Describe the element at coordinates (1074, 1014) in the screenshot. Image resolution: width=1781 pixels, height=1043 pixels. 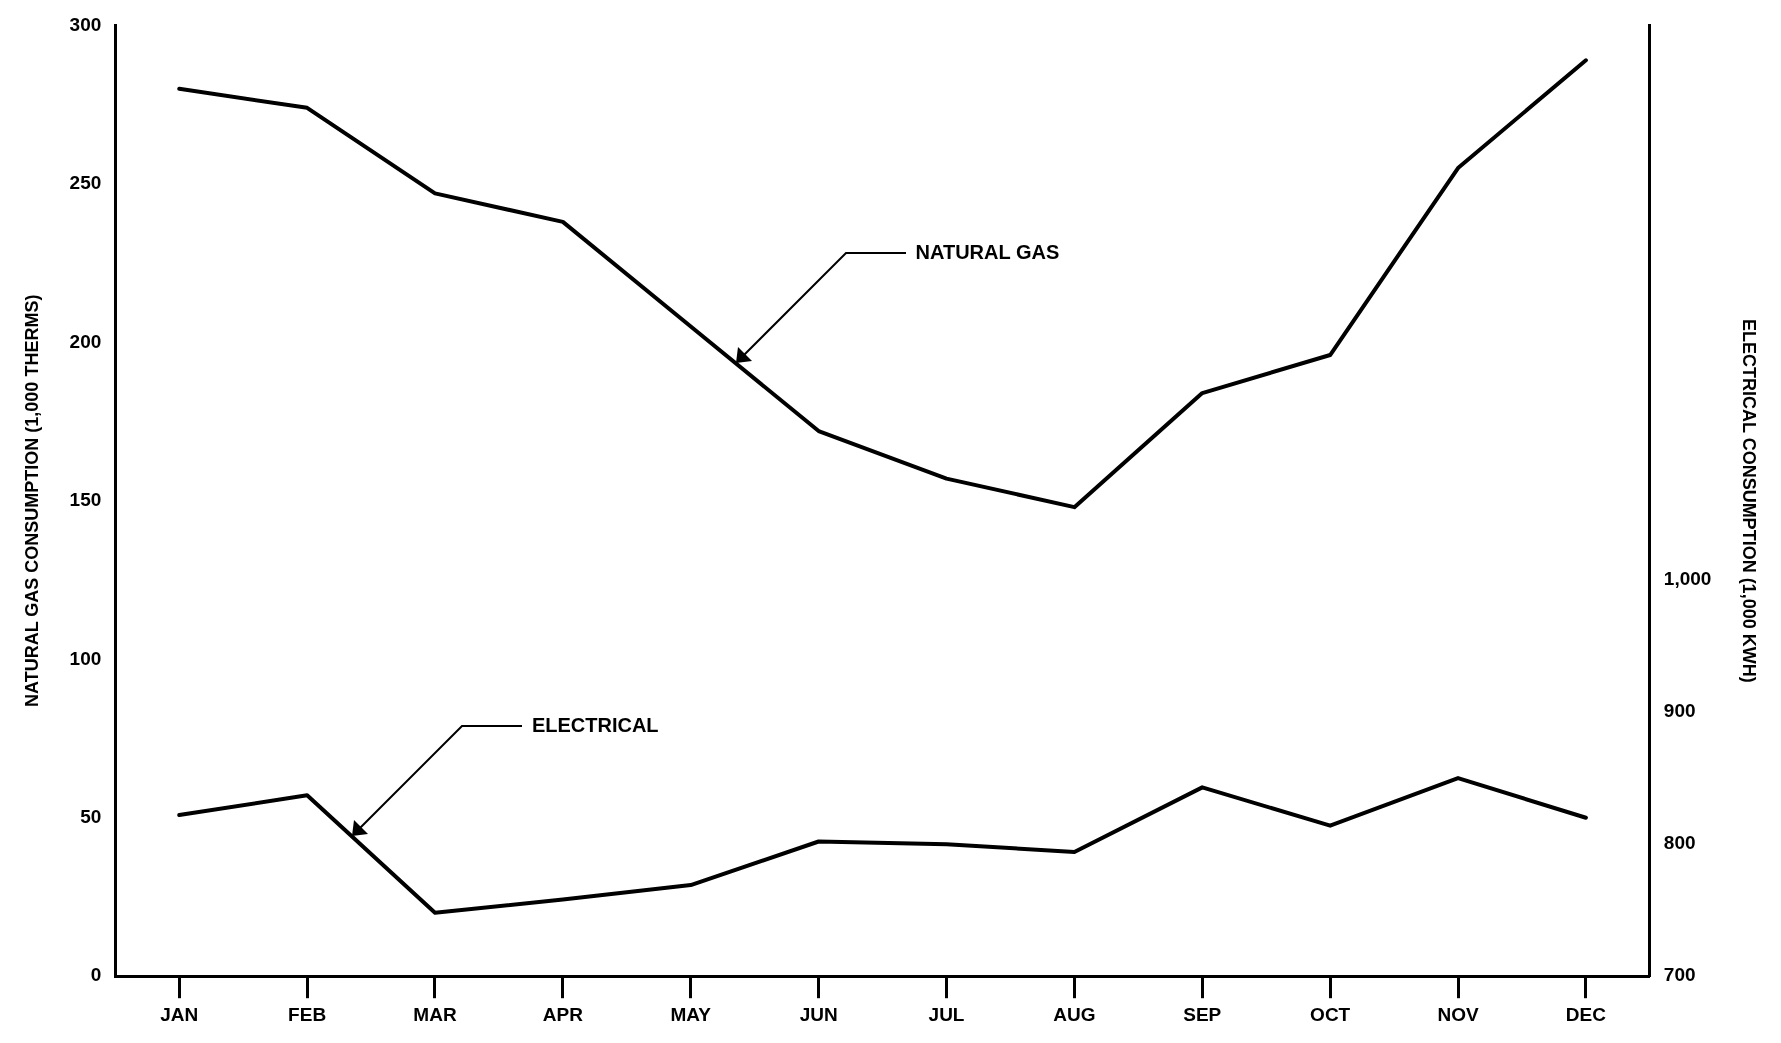
I see `x-tick-label: AUG` at that location.